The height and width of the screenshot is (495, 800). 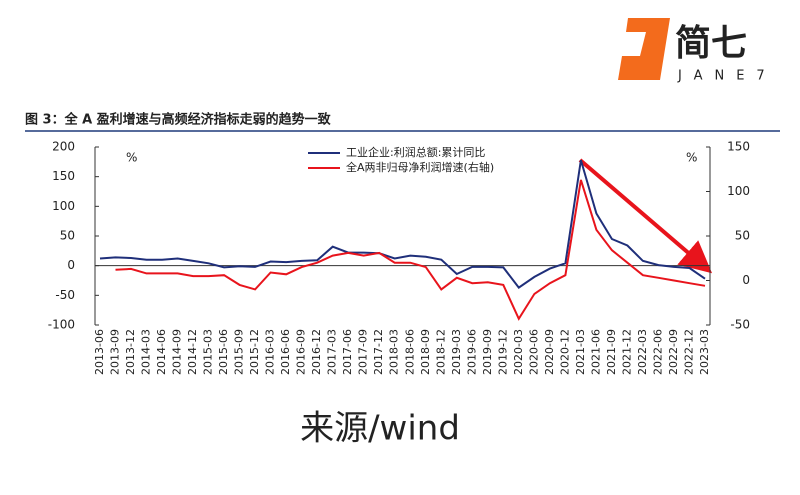 I want to click on y-tick-label: -100, so click(x=61, y=325).